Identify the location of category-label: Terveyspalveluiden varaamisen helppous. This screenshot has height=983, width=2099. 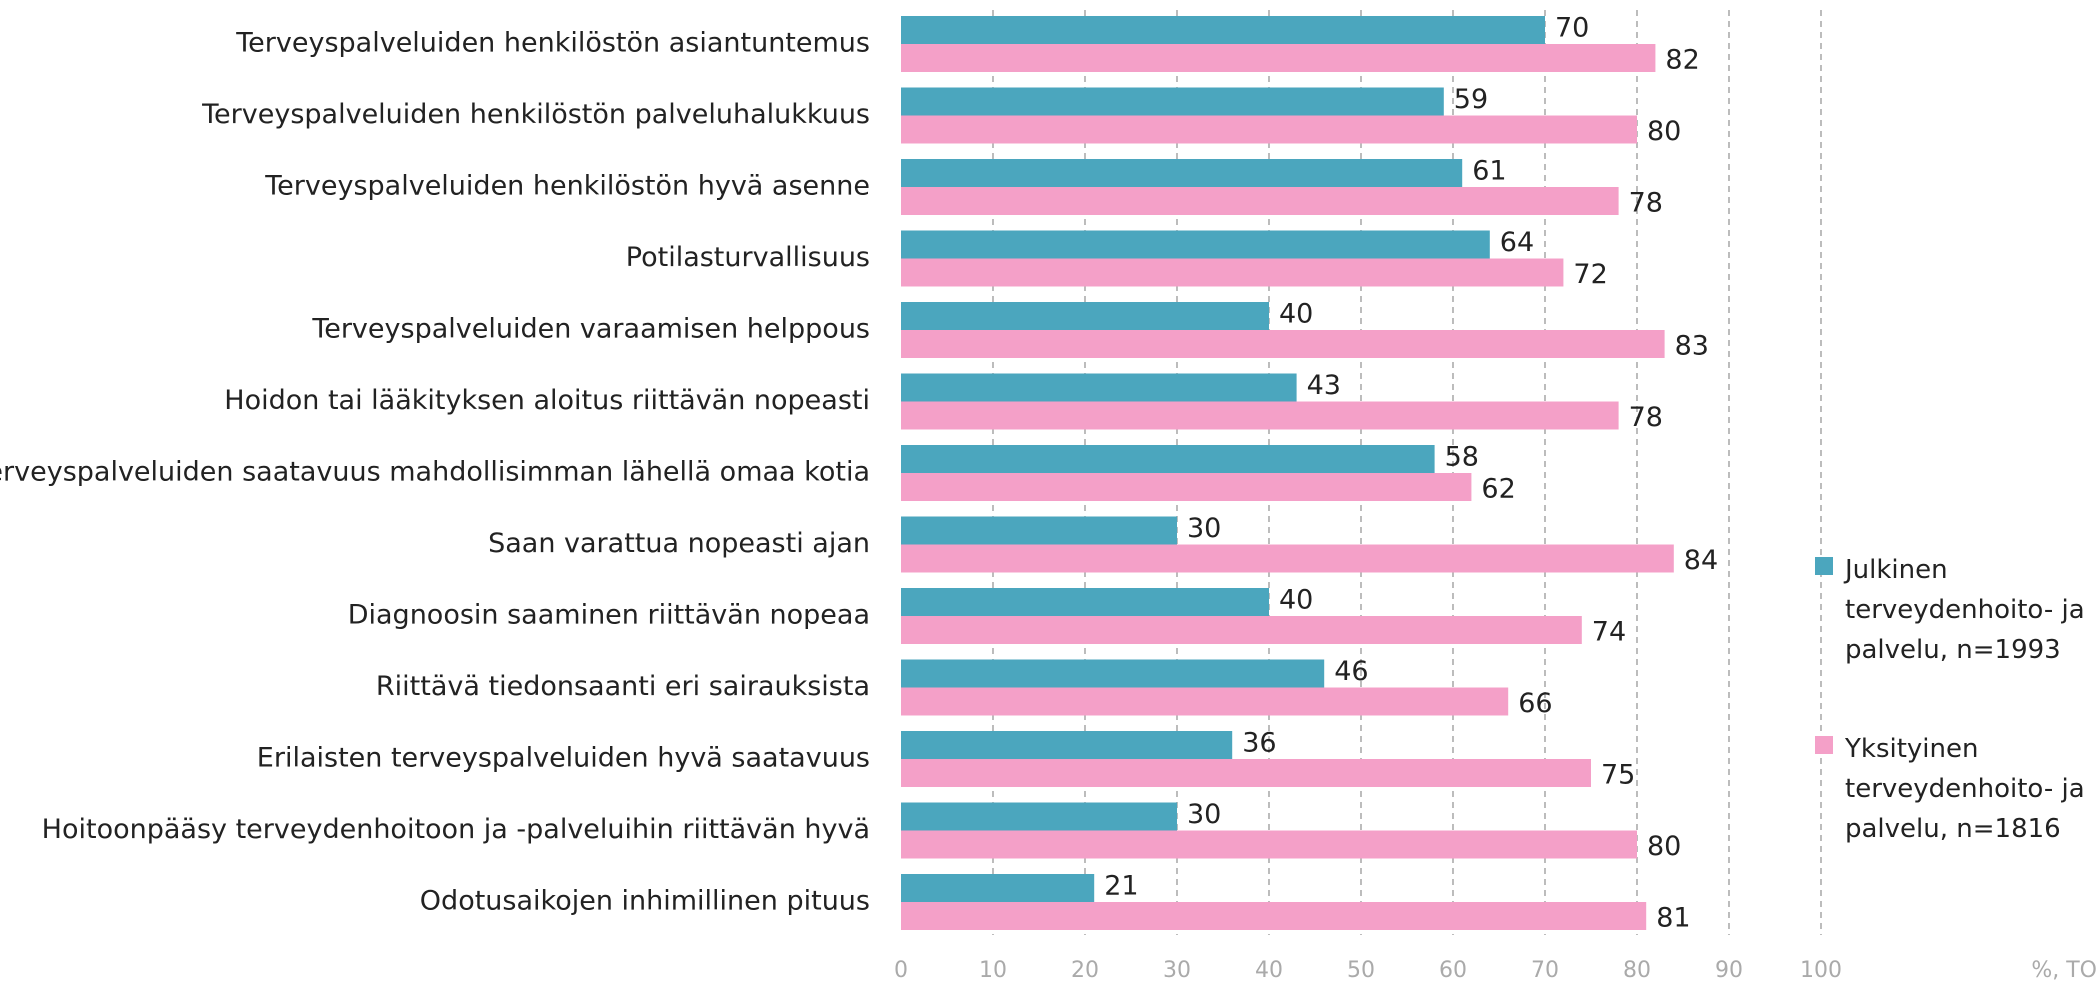
(590, 329).